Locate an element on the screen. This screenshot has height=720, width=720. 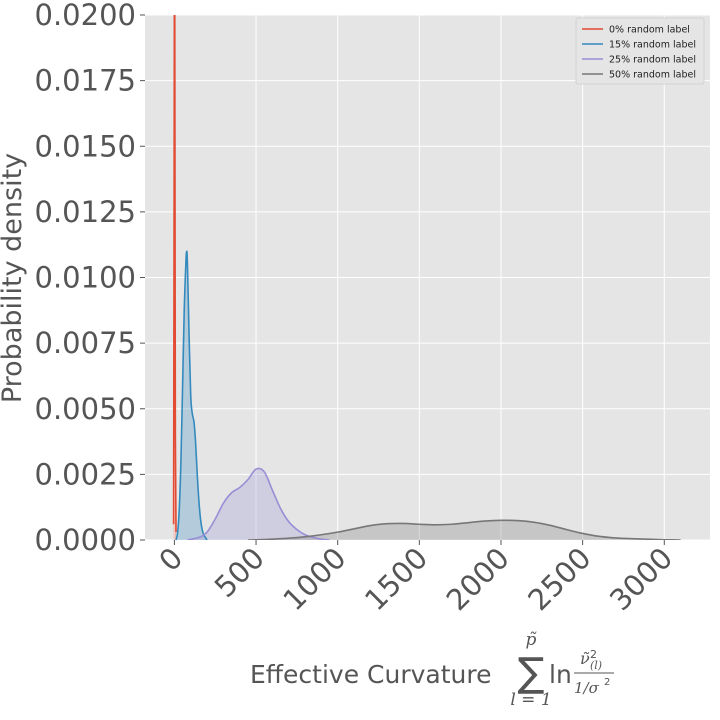
legend-box is located at coordinates (640, 51).